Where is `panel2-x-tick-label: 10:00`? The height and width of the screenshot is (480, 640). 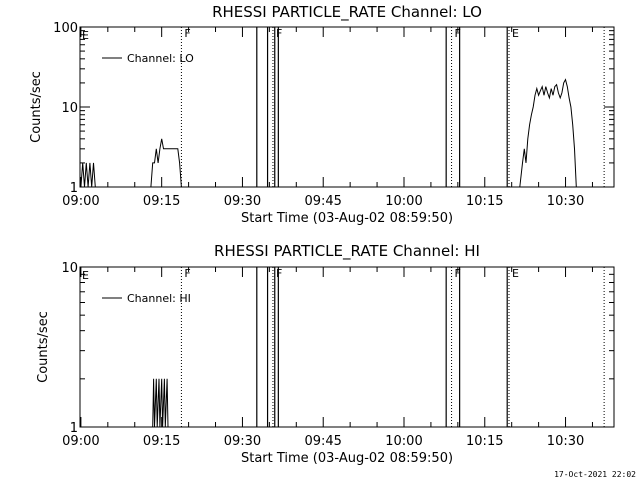 panel2-x-tick-label: 10:00 is located at coordinates (403, 441).